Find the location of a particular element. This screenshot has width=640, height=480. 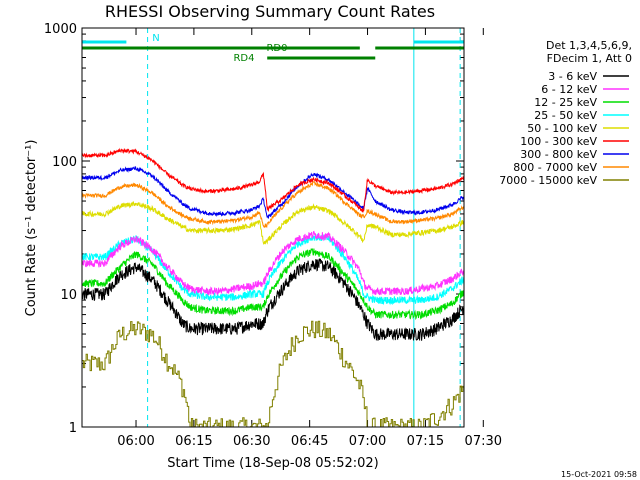

x-tick-label-1: 06:15 is located at coordinates (193, 441).